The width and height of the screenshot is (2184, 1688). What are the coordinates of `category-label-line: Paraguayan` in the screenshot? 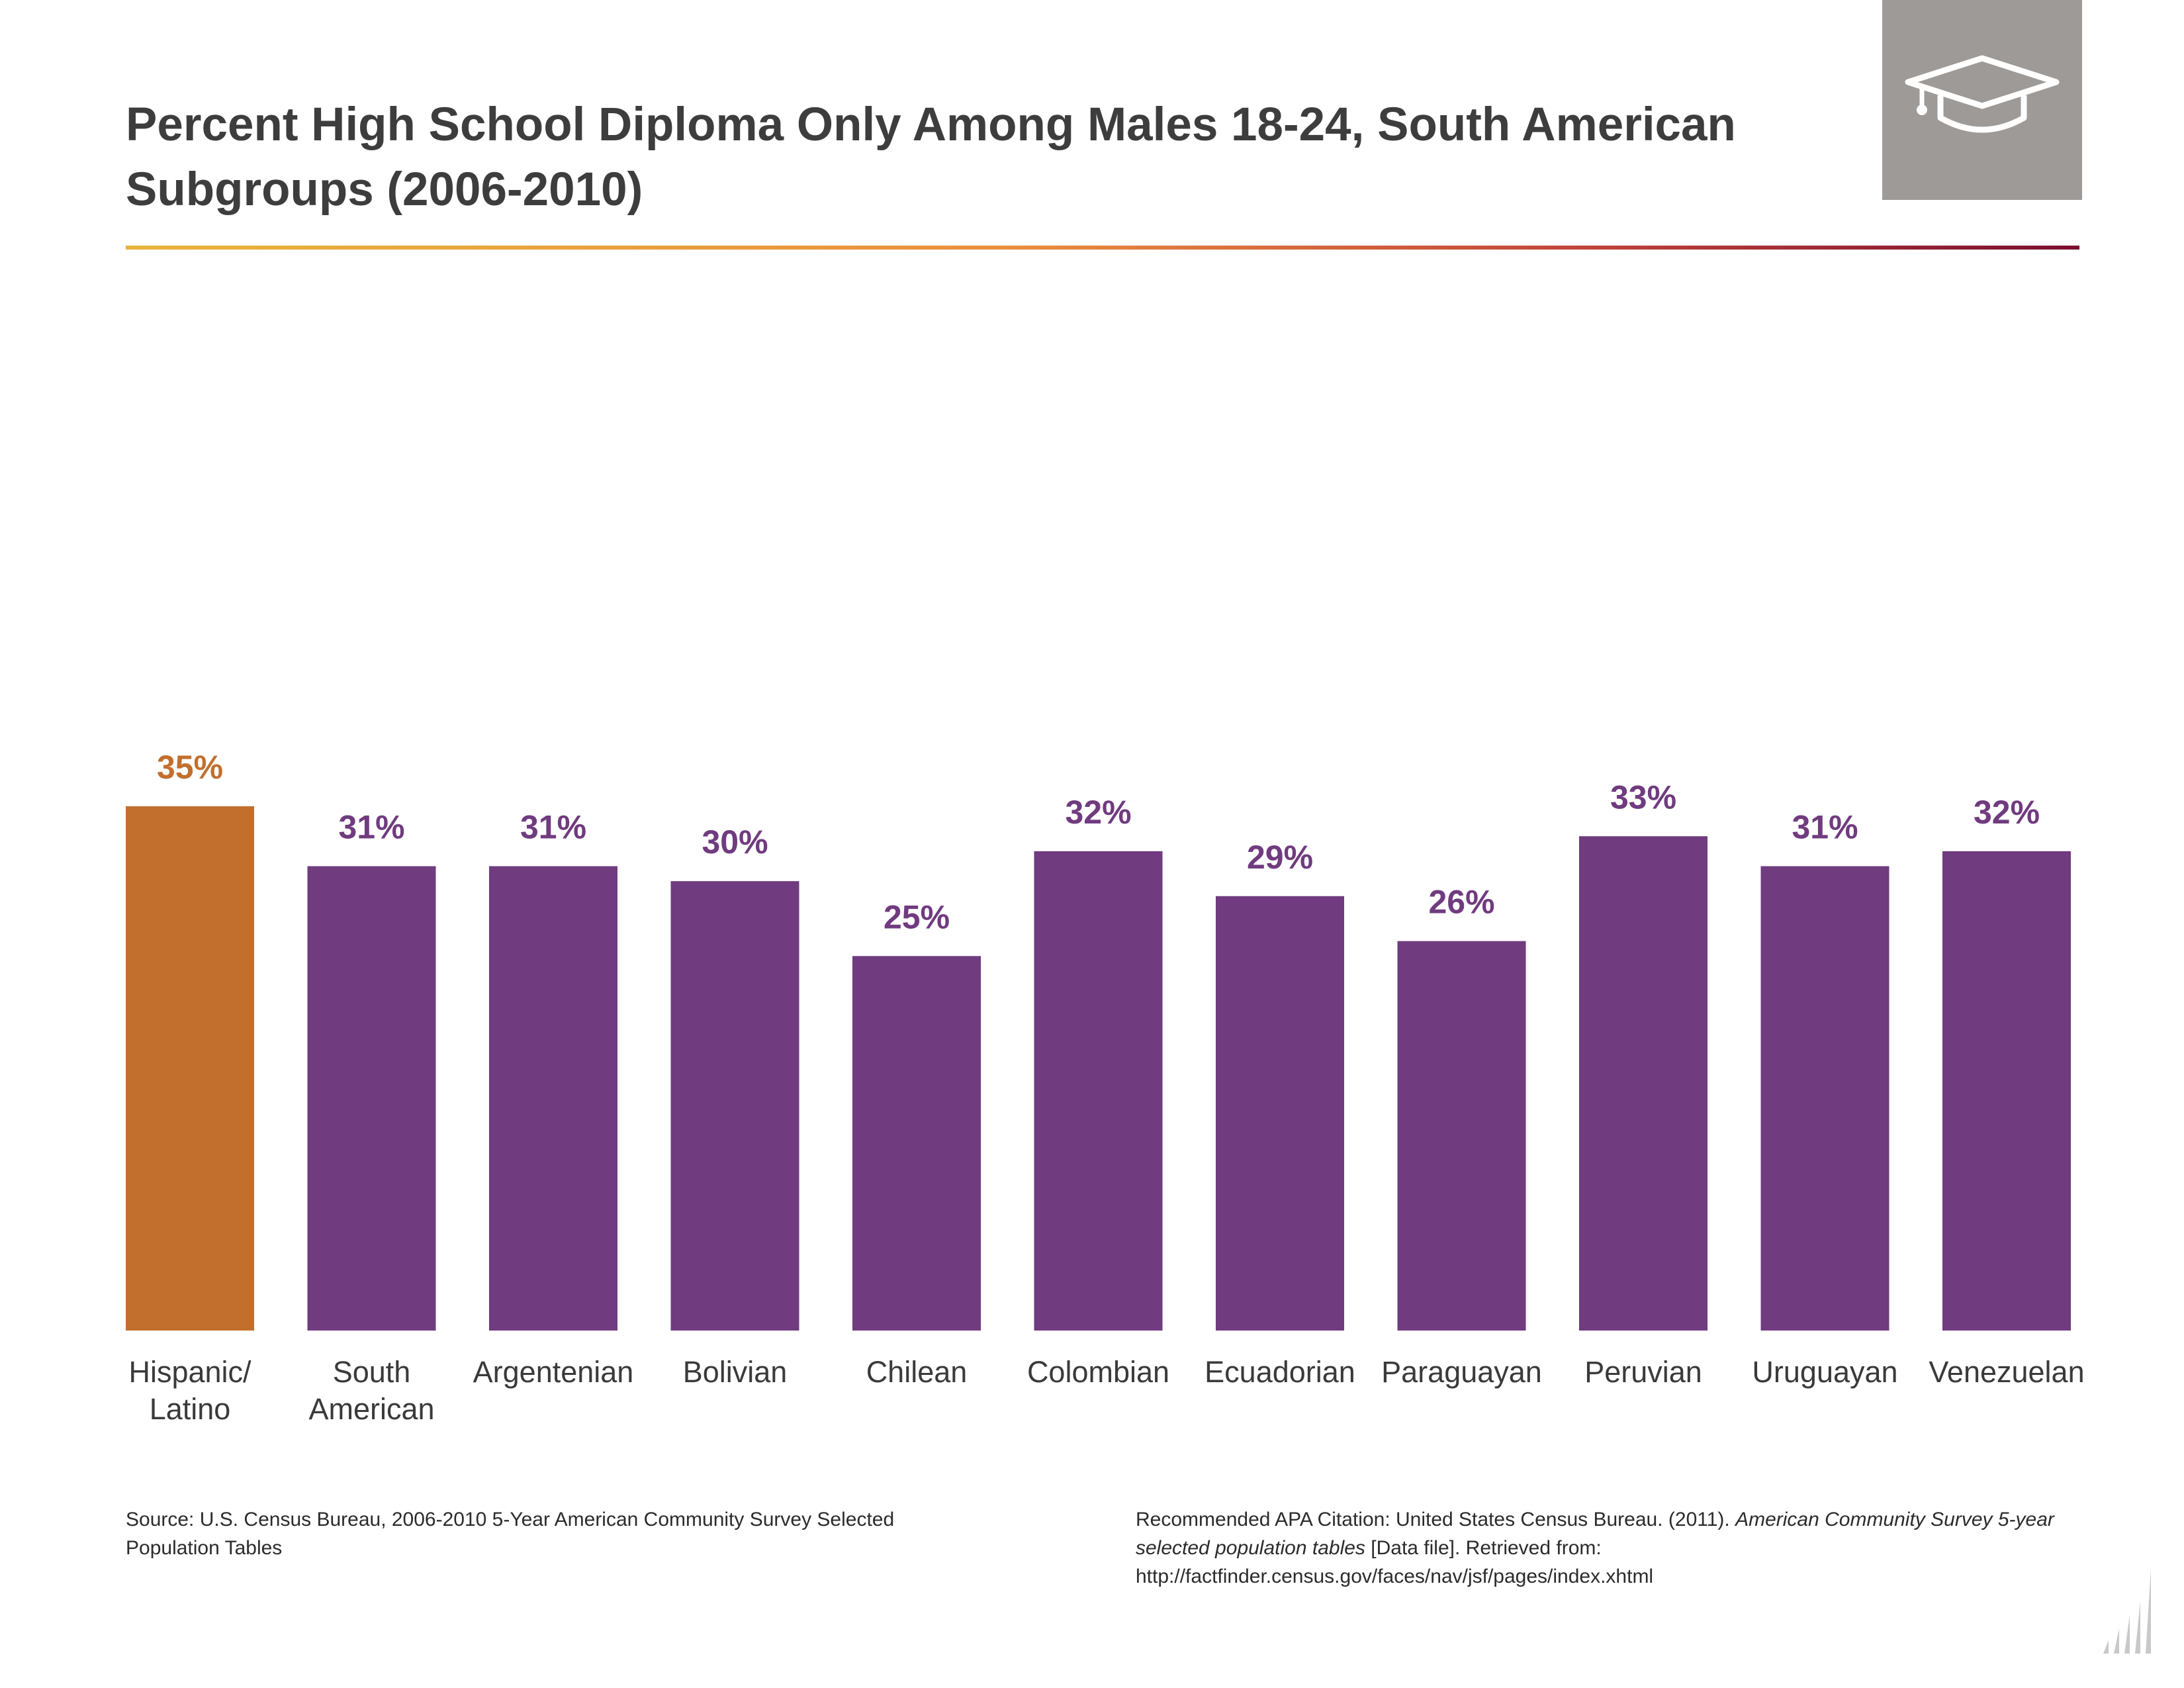 It's located at (1462, 1372).